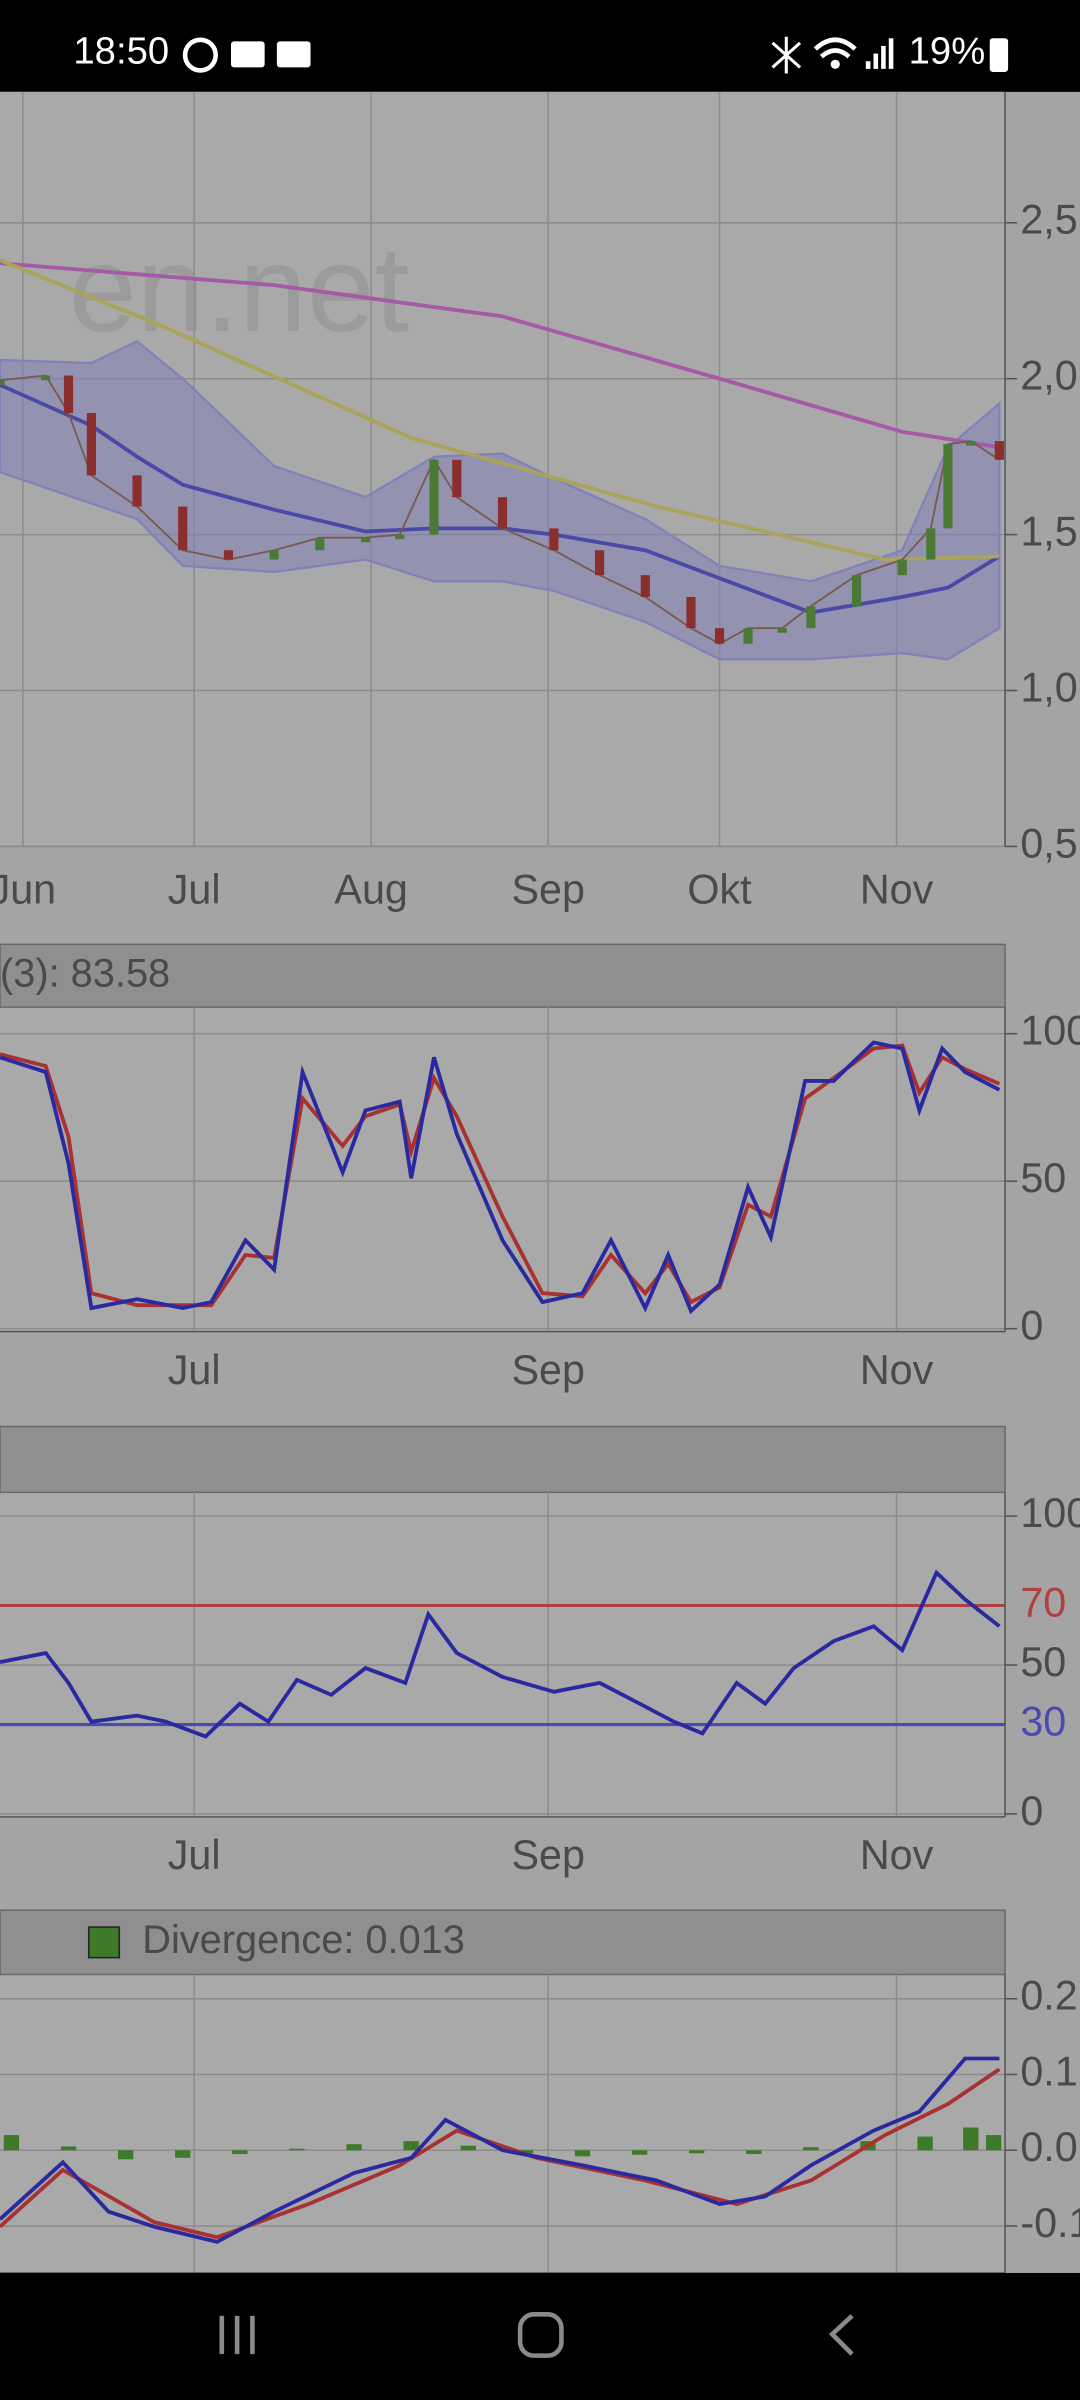  I want to click on status-bar, so click(540, 46).